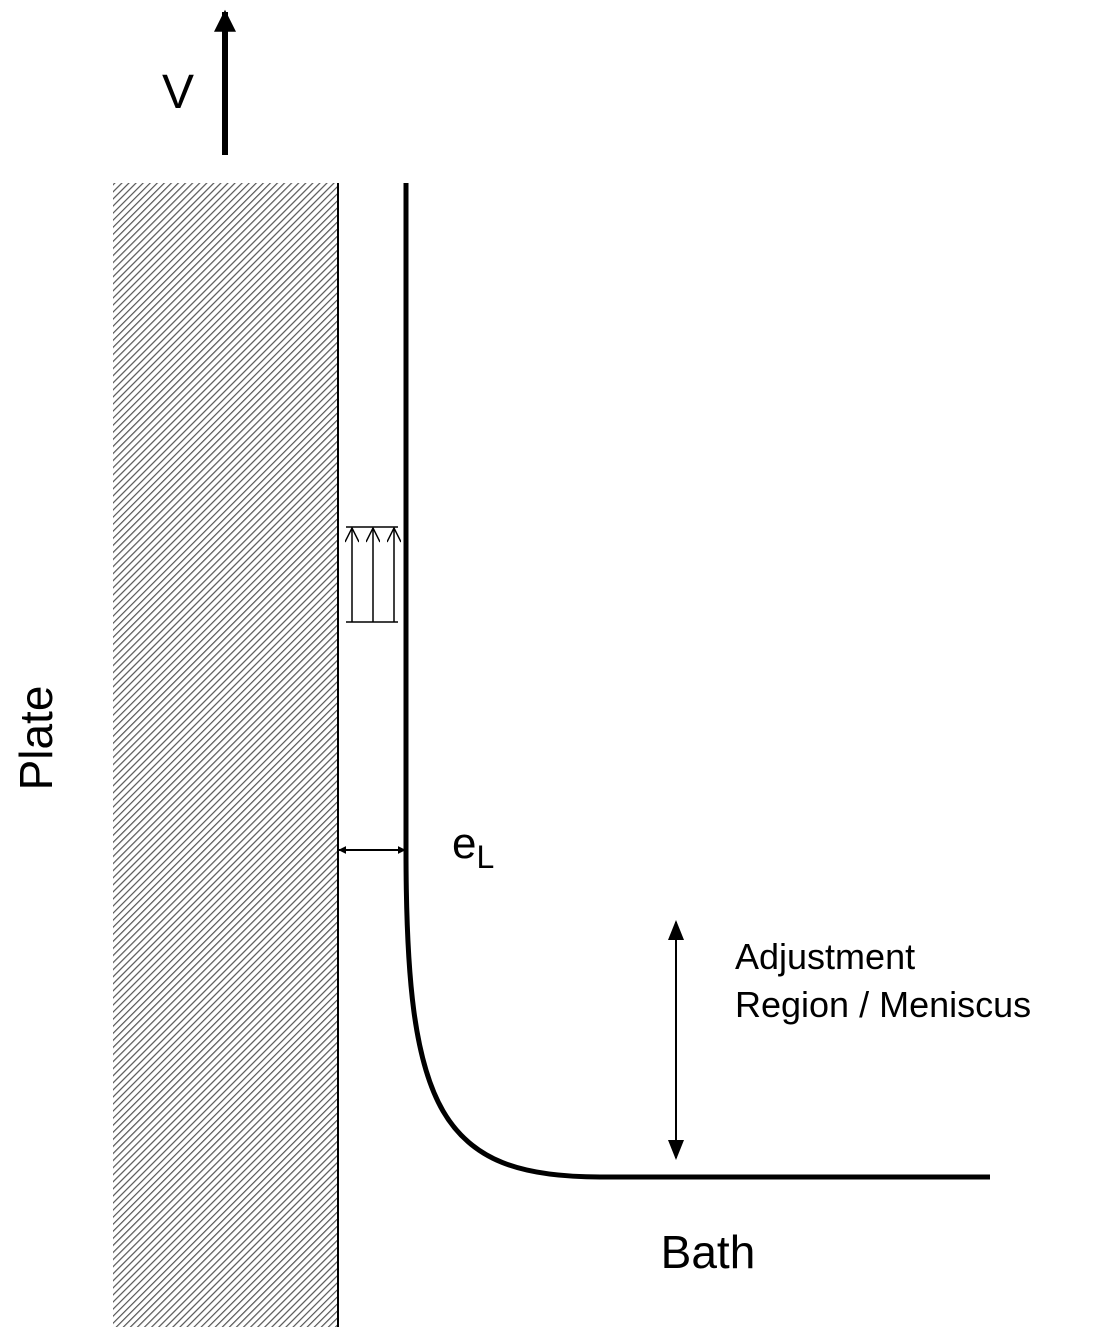 This screenshot has width=1097, height=1327. I want to click on bath-label: Bath, so click(708, 1252).